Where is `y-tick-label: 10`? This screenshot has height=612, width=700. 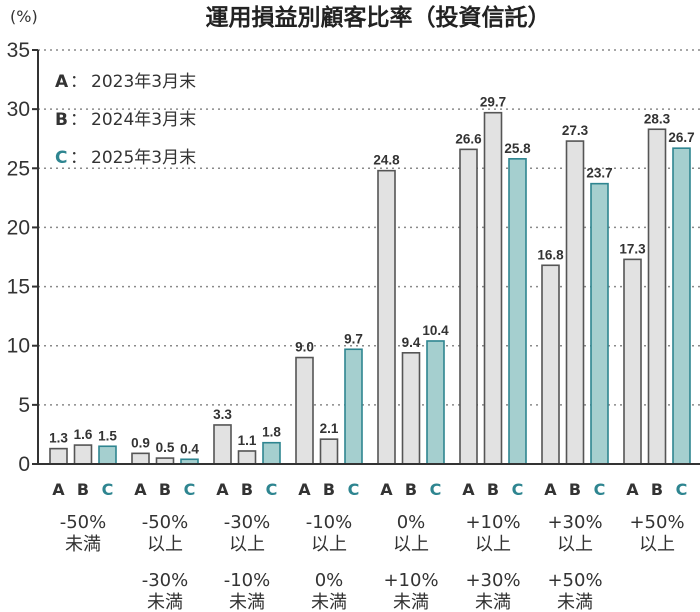
y-tick-label: 10 is located at coordinates (18, 346).